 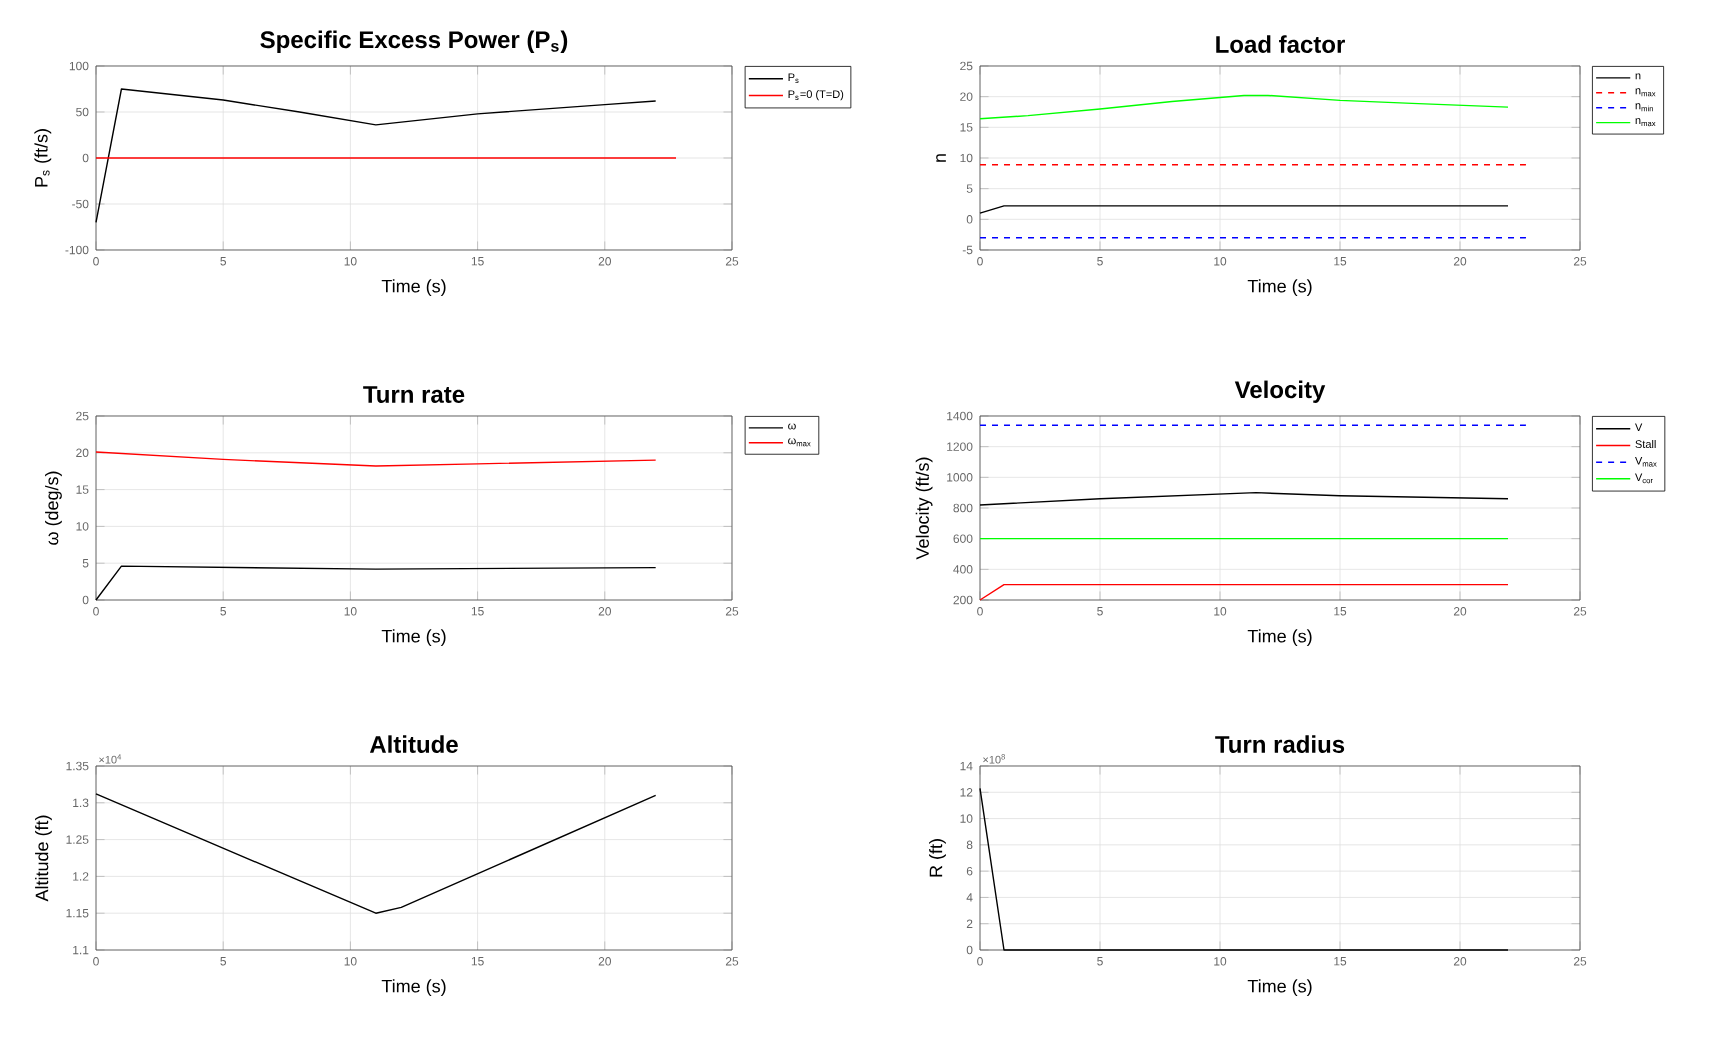 What do you see at coordinates (413, 744) in the screenshot?
I see `chart-title: Altitude` at bounding box center [413, 744].